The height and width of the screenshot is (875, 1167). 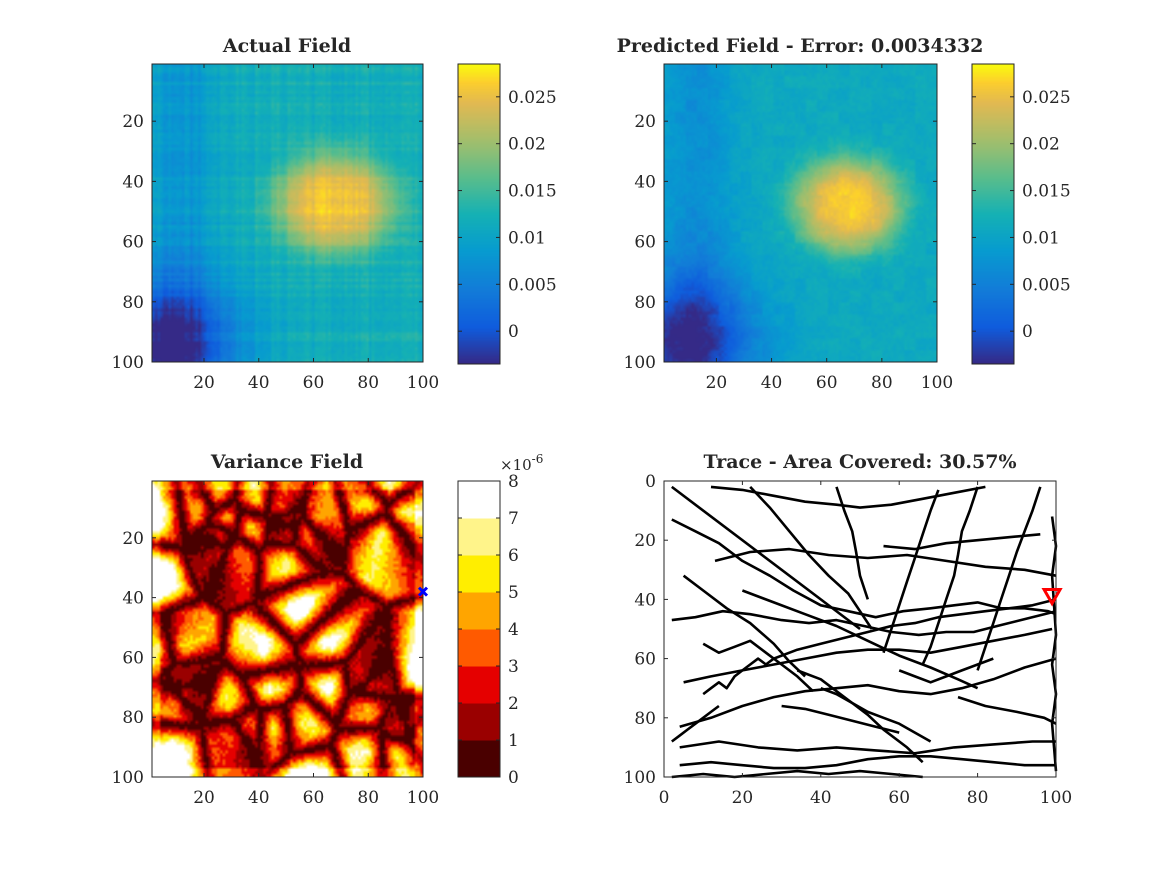 What do you see at coordinates (538, 459) in the screenshot?
I see `multiplier-exponent: -6` at bounding box center [538, 459].